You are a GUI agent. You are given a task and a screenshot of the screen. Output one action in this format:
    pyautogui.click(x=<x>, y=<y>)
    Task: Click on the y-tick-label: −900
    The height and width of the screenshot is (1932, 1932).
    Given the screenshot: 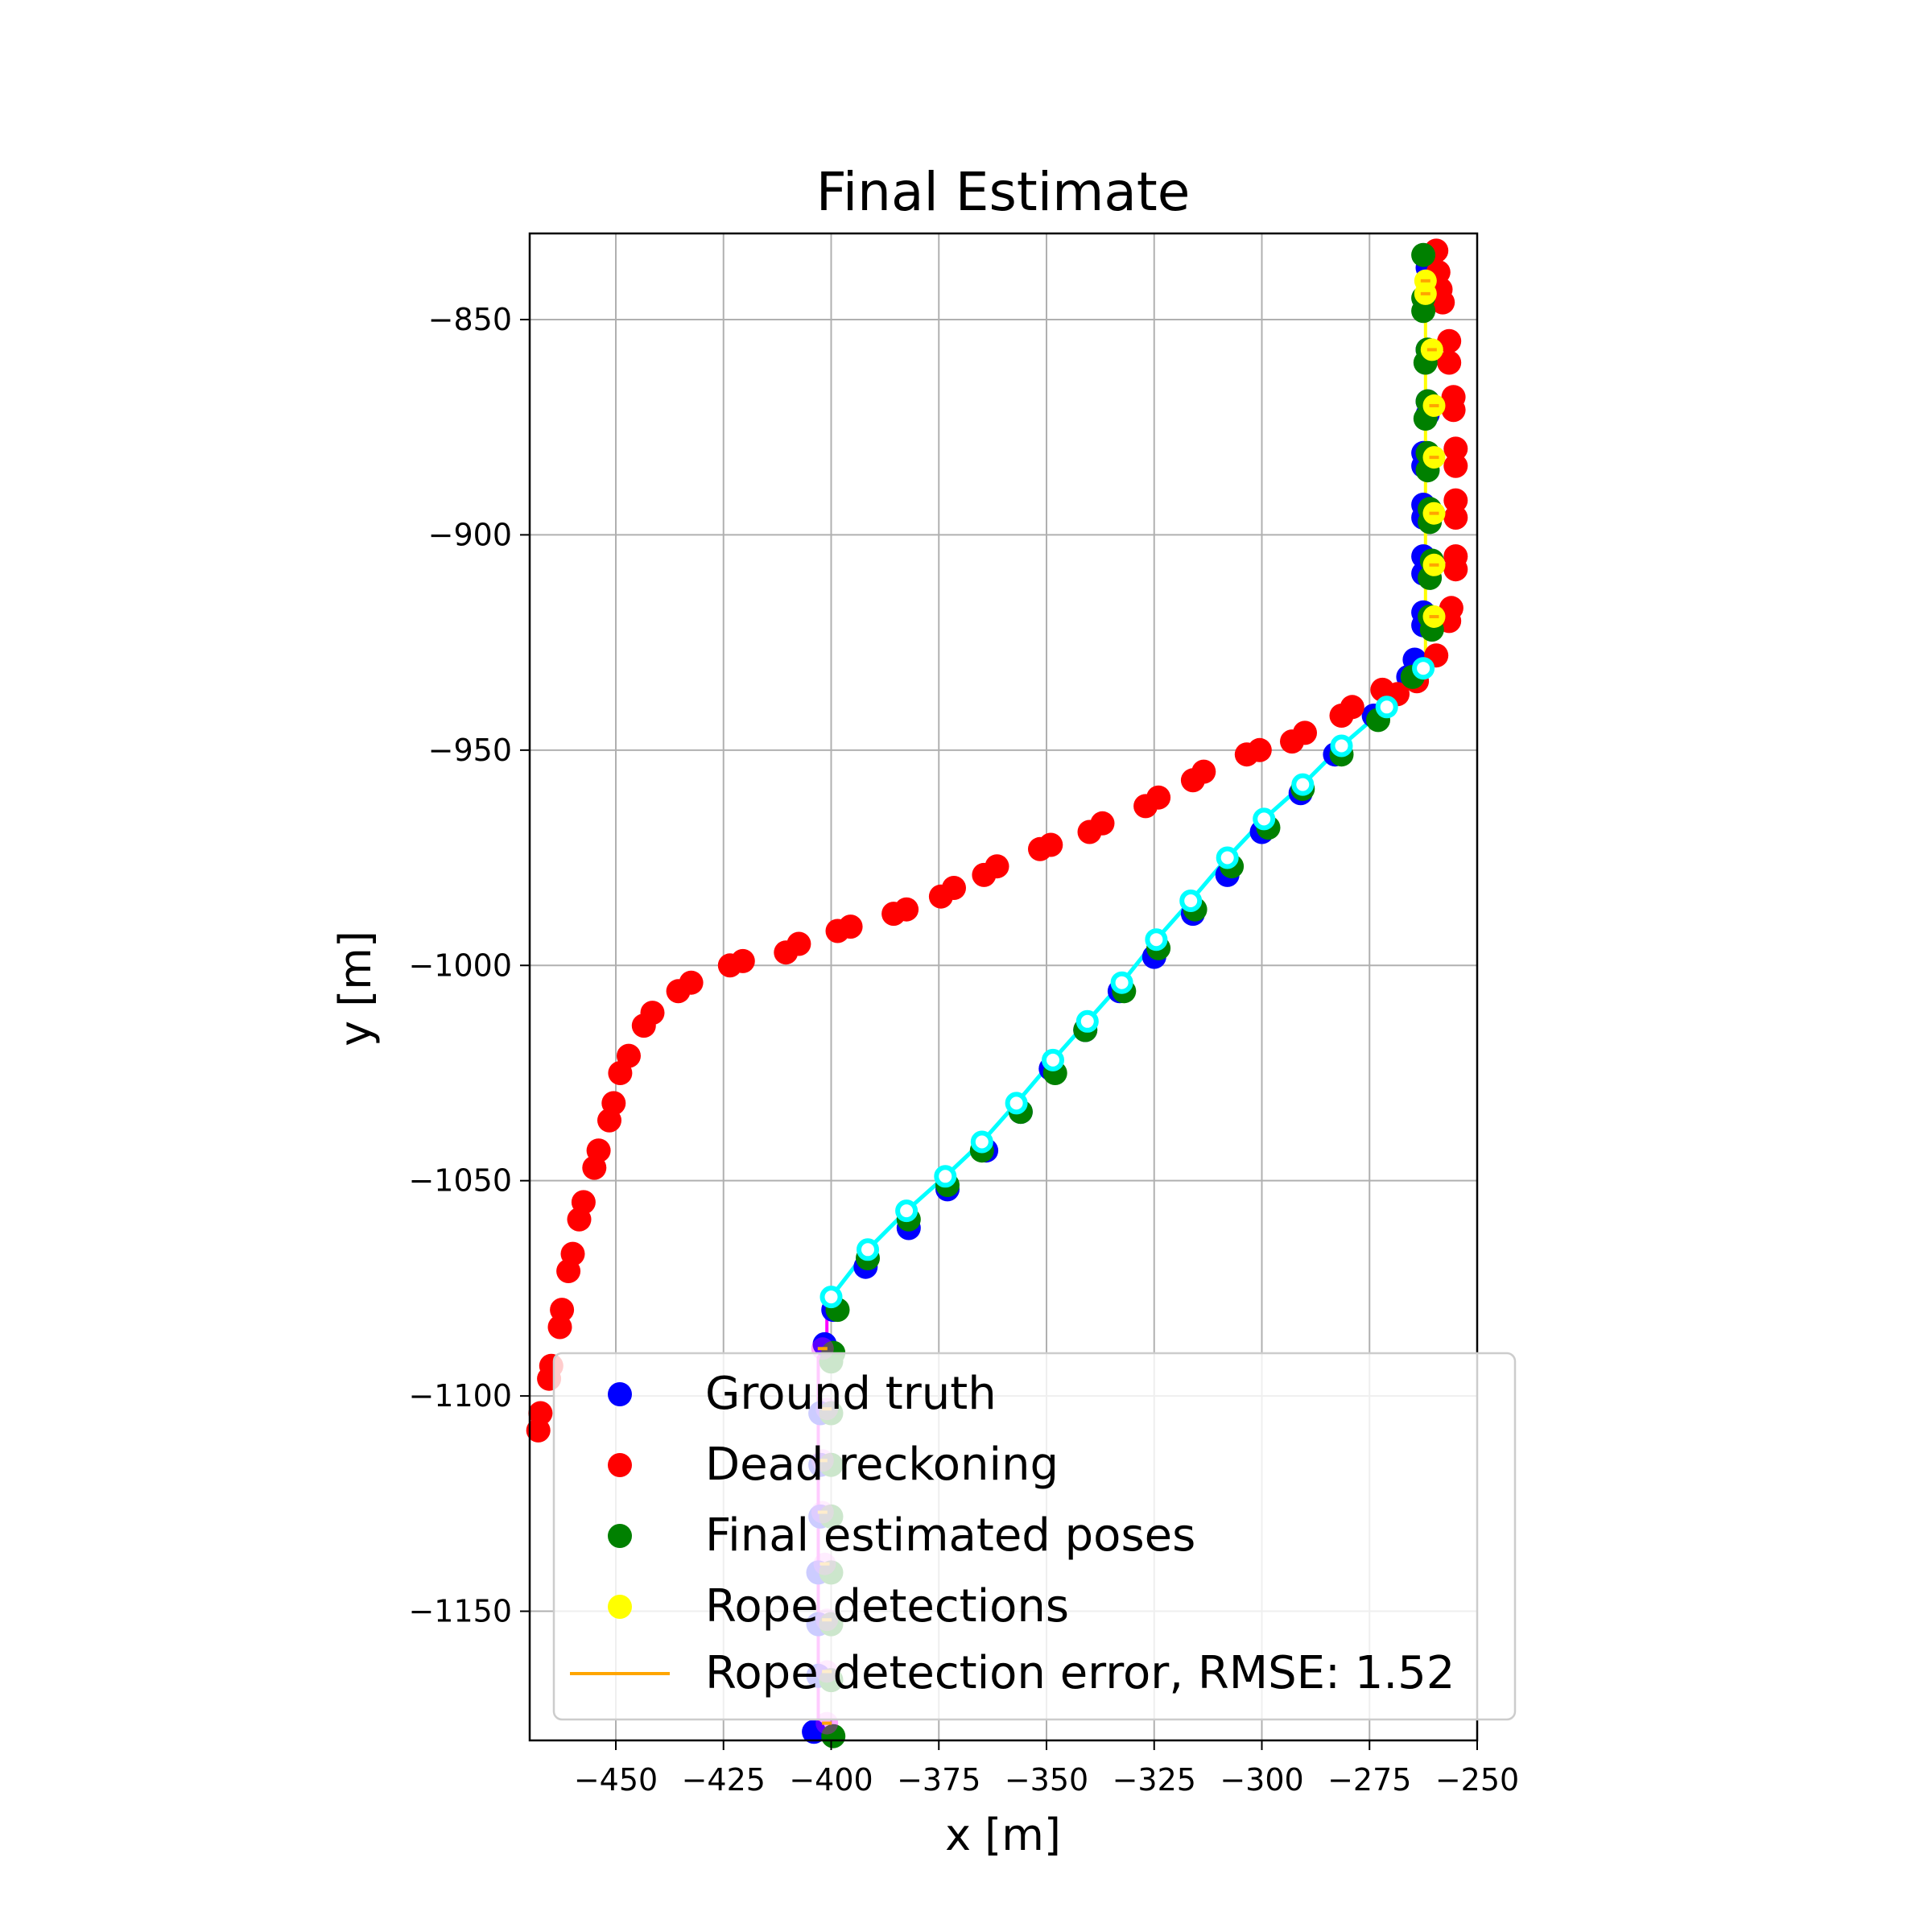 What is the action you would take?
    pyautogui.click(x=470, y=534)
    